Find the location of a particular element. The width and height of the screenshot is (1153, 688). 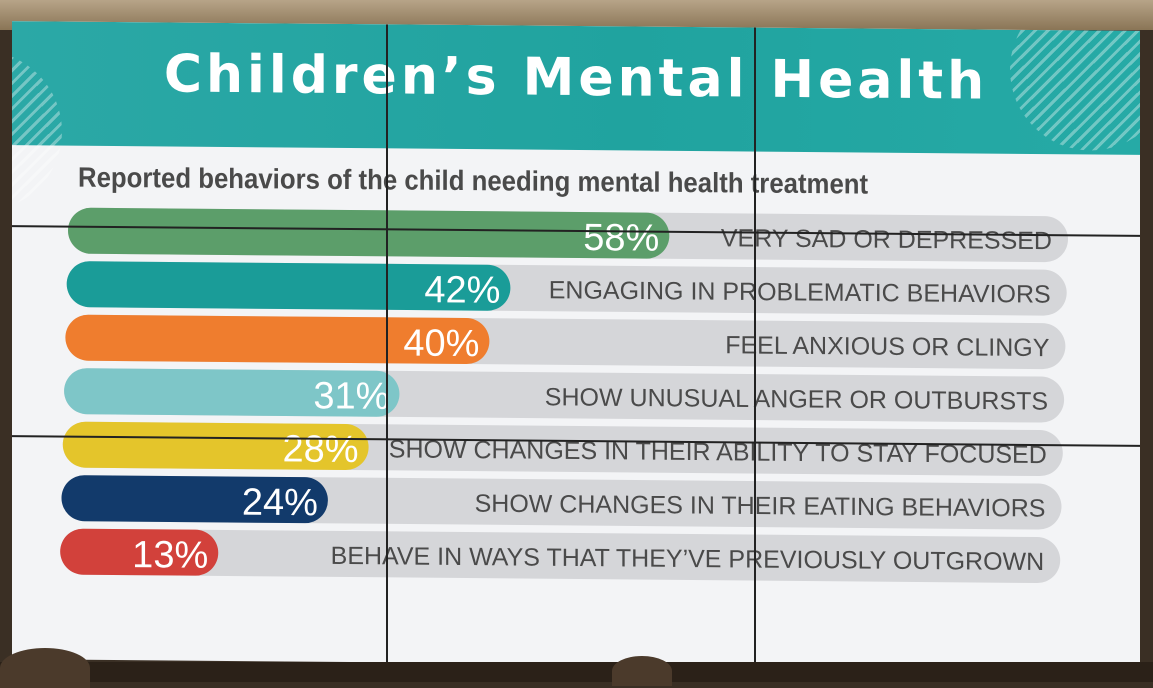

category-label: VERY SAD OR DEPRESSED is located at coordinates (886, 239).